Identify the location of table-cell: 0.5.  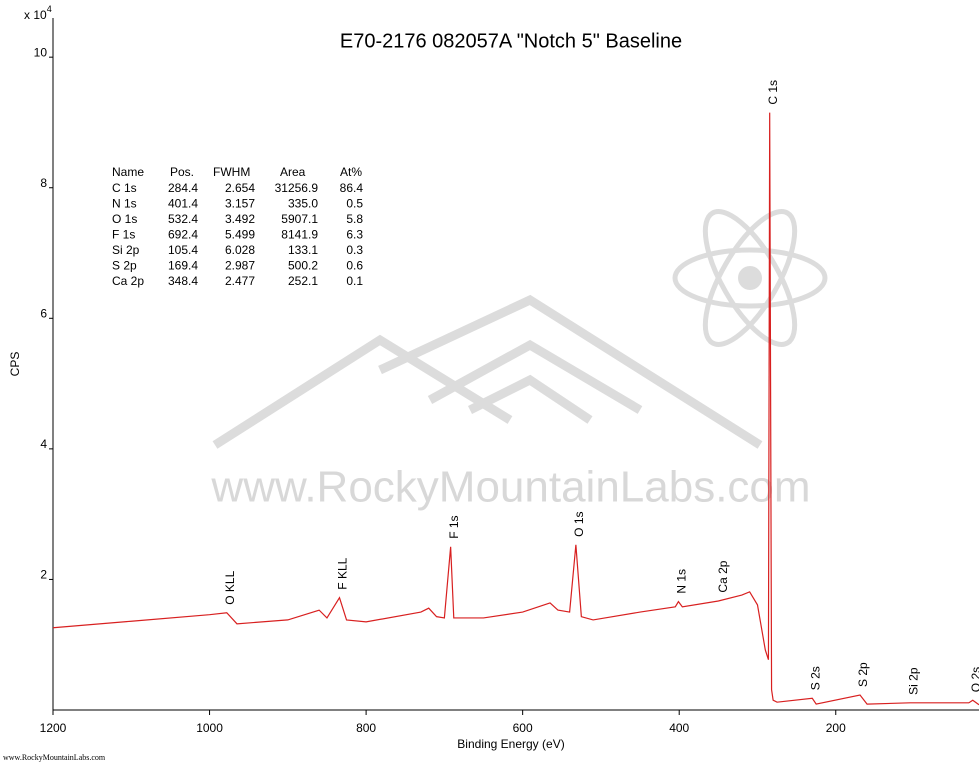
(354, 204).